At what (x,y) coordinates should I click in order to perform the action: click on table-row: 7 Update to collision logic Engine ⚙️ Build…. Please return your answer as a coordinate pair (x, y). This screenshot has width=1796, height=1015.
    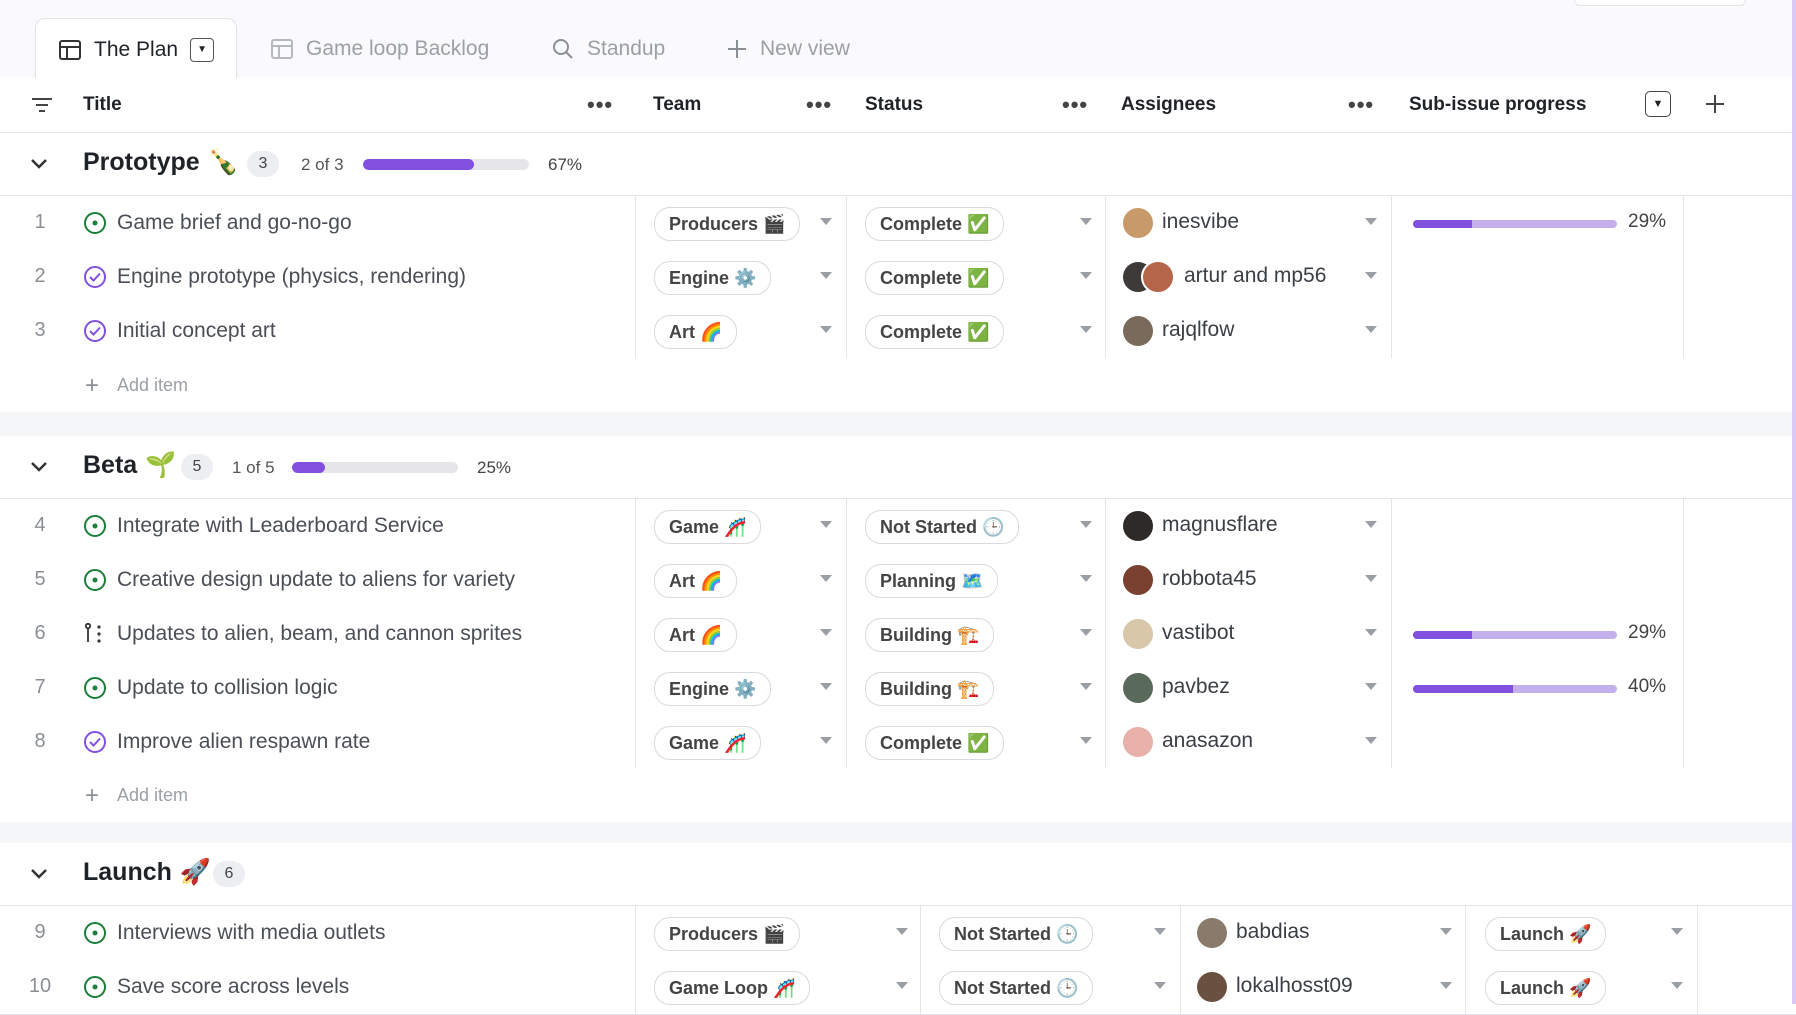
    Looking at the image, I should click on (898, 688).